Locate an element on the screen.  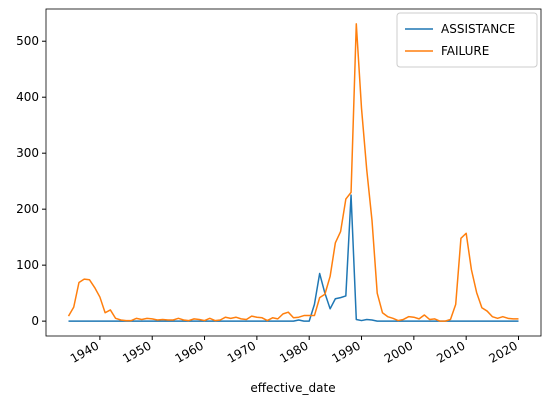
x-tick-label: 1970 is located at coordinates (241, 351).